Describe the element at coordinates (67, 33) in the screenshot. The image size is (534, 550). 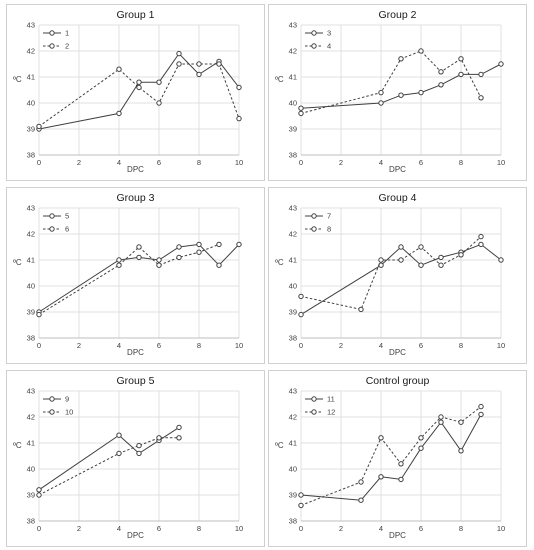
I see `legend-label: 1` at that location.